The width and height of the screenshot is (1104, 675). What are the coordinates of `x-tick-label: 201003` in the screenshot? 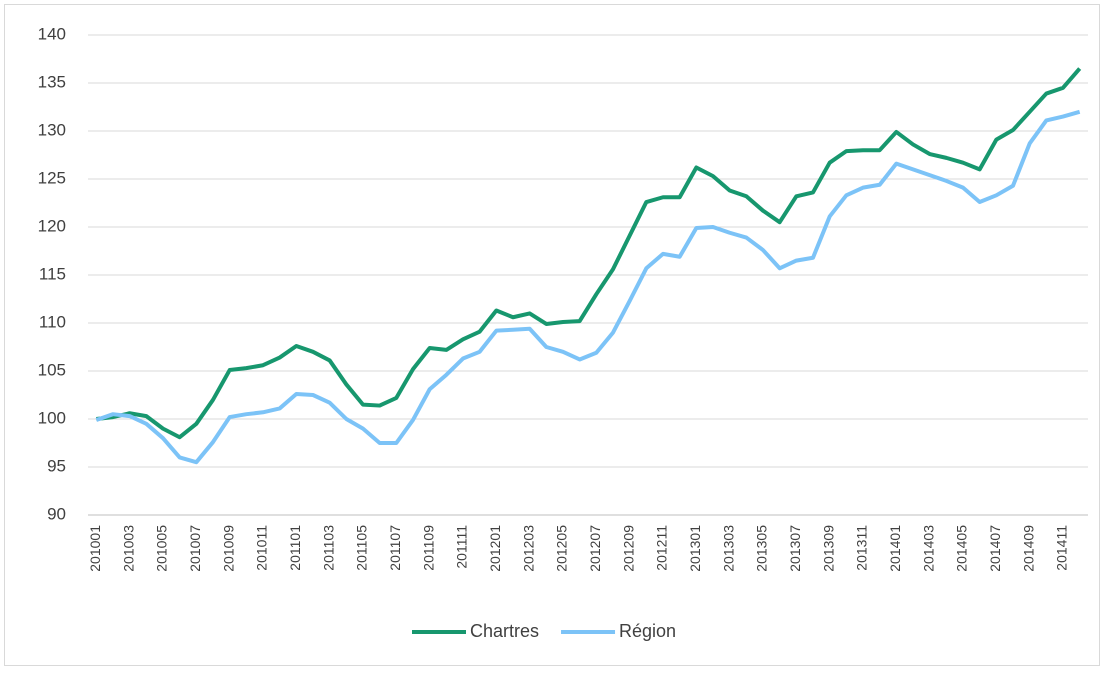 It's located at (128, 548).